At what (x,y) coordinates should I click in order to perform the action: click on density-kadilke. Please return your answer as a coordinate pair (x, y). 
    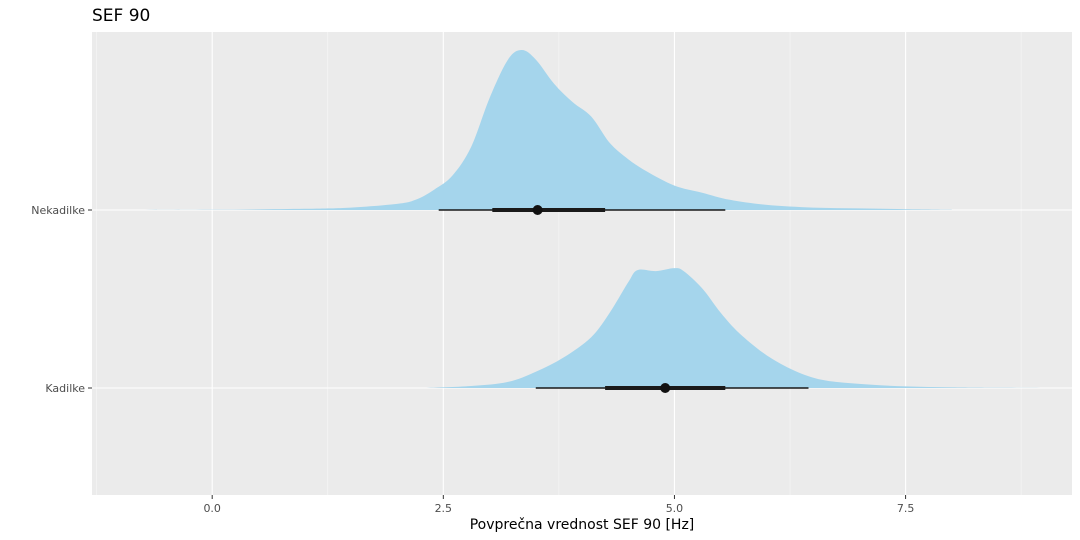
    Looking at the image, I should click on (748, 328).